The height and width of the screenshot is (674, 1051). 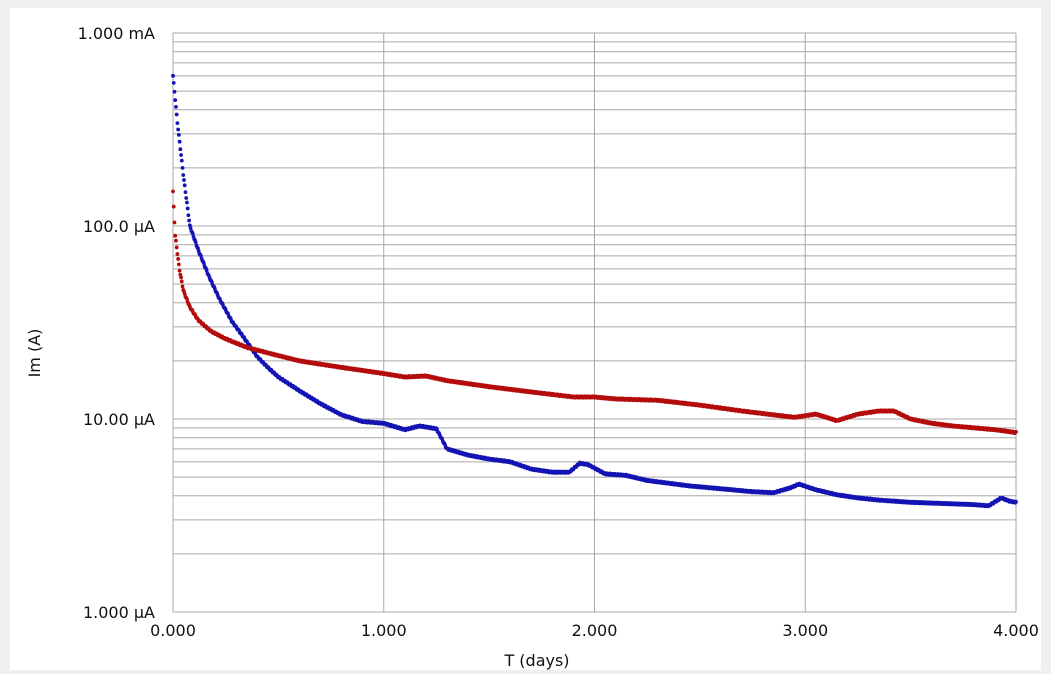 I want to click on x-tick-labels: 0.000 1.000 2.000 3.000 4.000, so click(x=594, y=630).